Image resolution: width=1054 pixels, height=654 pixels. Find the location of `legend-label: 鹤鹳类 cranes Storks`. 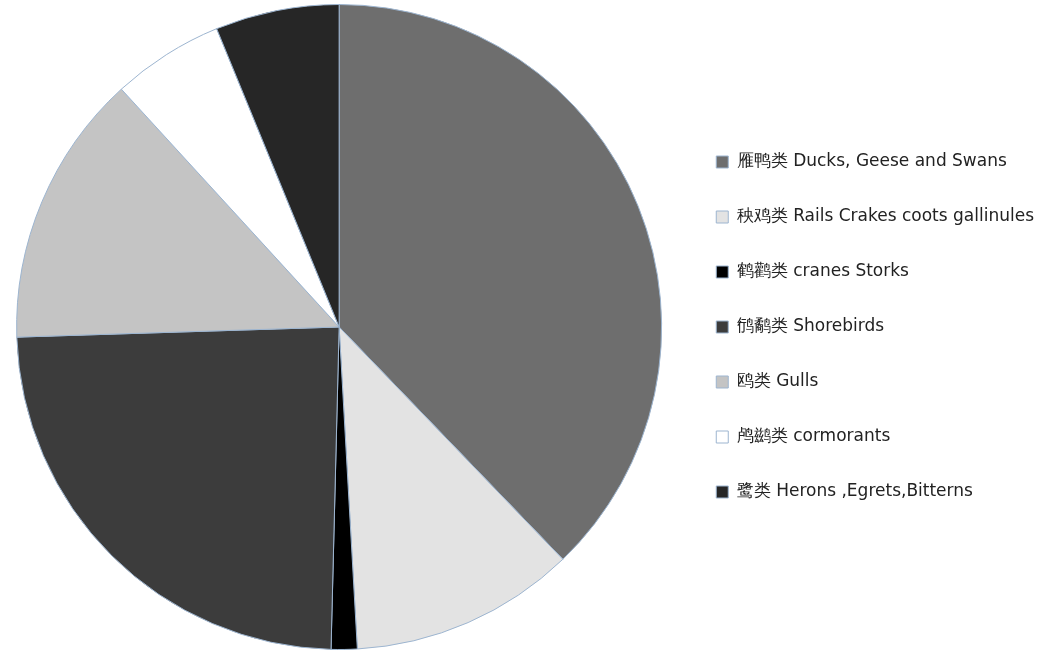

legend-label: 鹤鹳类 cranes Storks is located at coordinates (823, 270).